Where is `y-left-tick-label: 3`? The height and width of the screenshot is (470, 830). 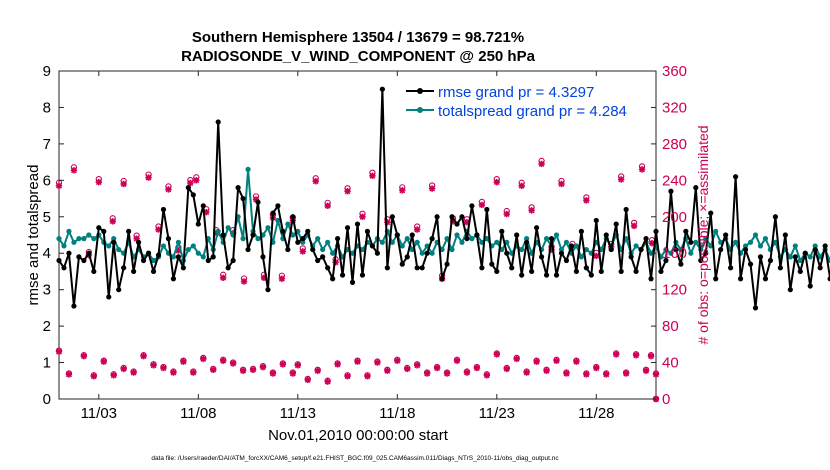
y-left-tick-label: 3 is located at coordinates (47, 290).